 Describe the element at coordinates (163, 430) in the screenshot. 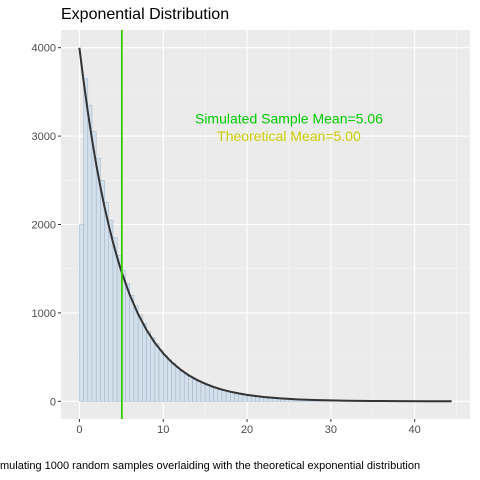

I see `x-tick-label: 10` at that location.